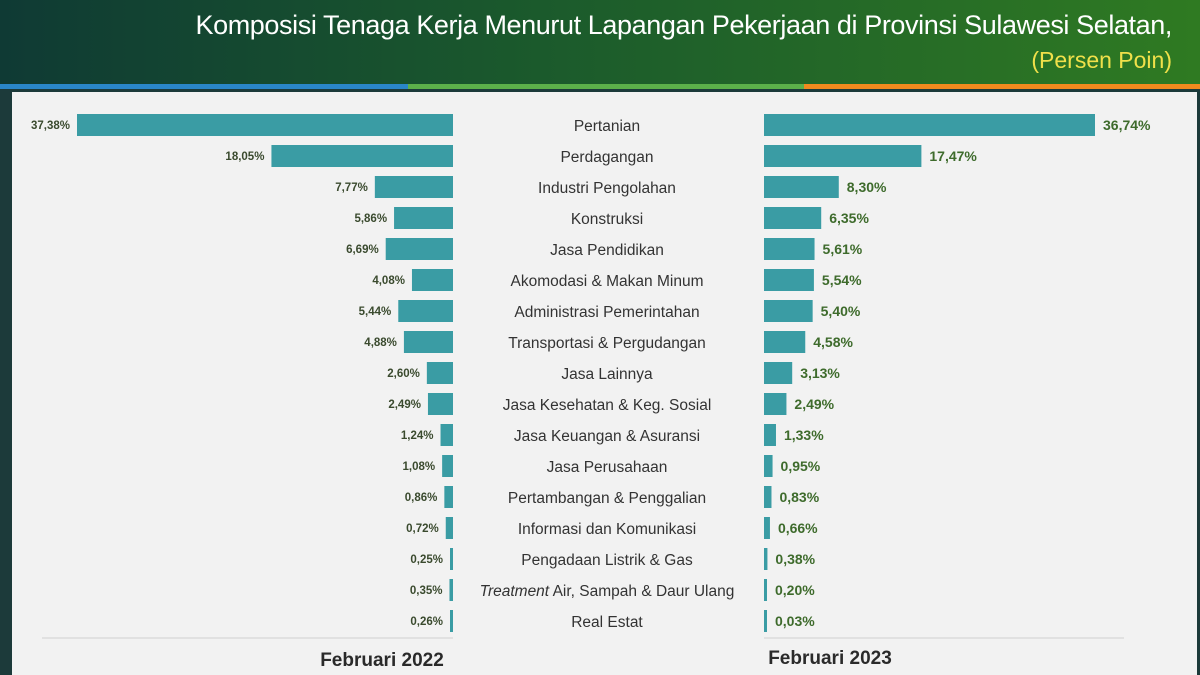 This screenshot has width=1200, height=675. Describe the element at coordinates (795, 559) in the screenshot. I see `value-label-feb-2023: 0,38%` at that location.